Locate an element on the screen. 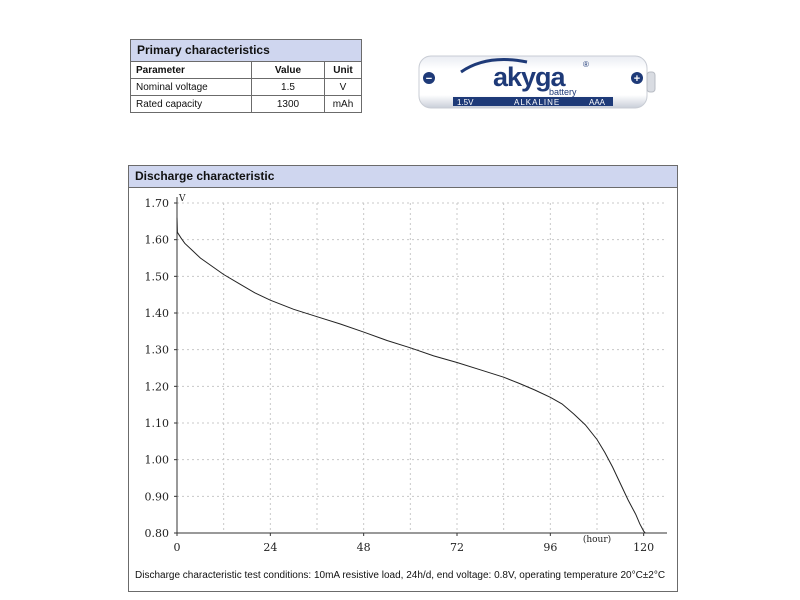 Image resolution: width=800 pixels, height=600 pixels. param-cell: Nominal voltage is located at coordinates (191, 87).